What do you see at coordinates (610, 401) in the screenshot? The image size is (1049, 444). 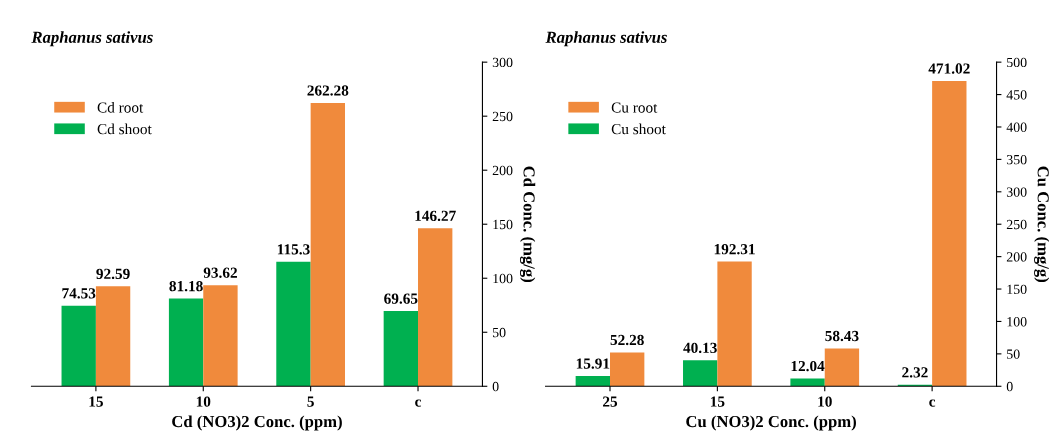 I see `x-tick-label: 25` at bounding box center [610, 401].